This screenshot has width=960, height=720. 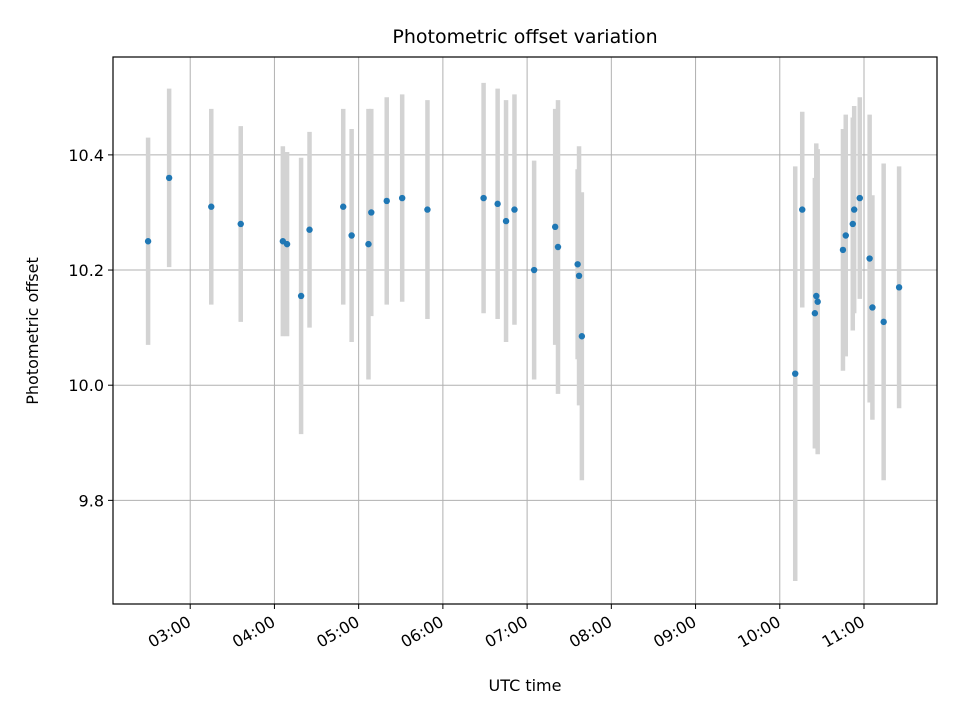 I want to click on chart-title: Photometric offset variation, so click(x=524, y=37).